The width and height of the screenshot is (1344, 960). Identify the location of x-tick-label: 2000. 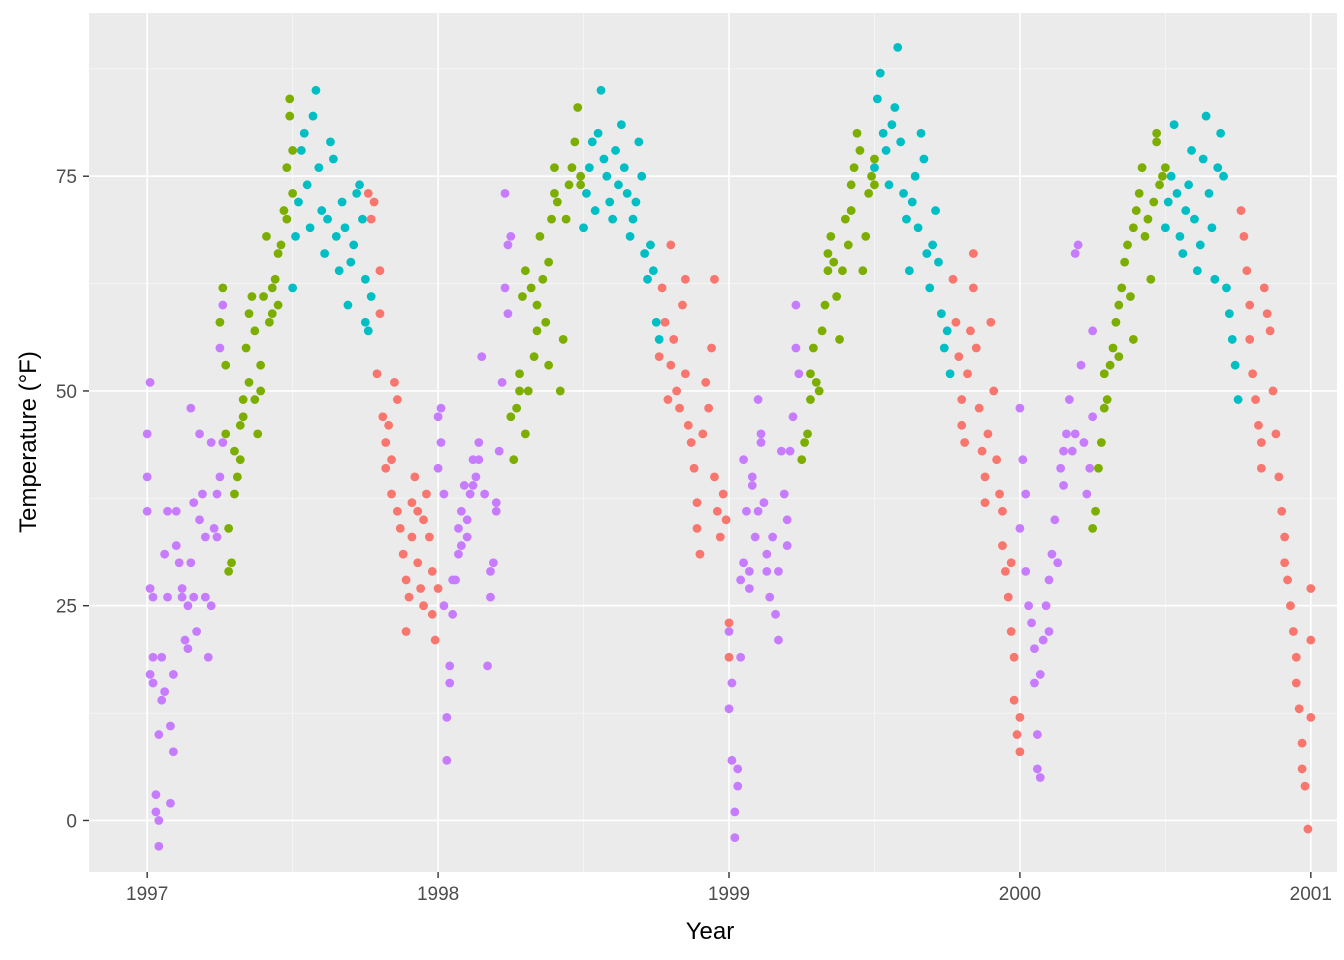
(1020, 894).